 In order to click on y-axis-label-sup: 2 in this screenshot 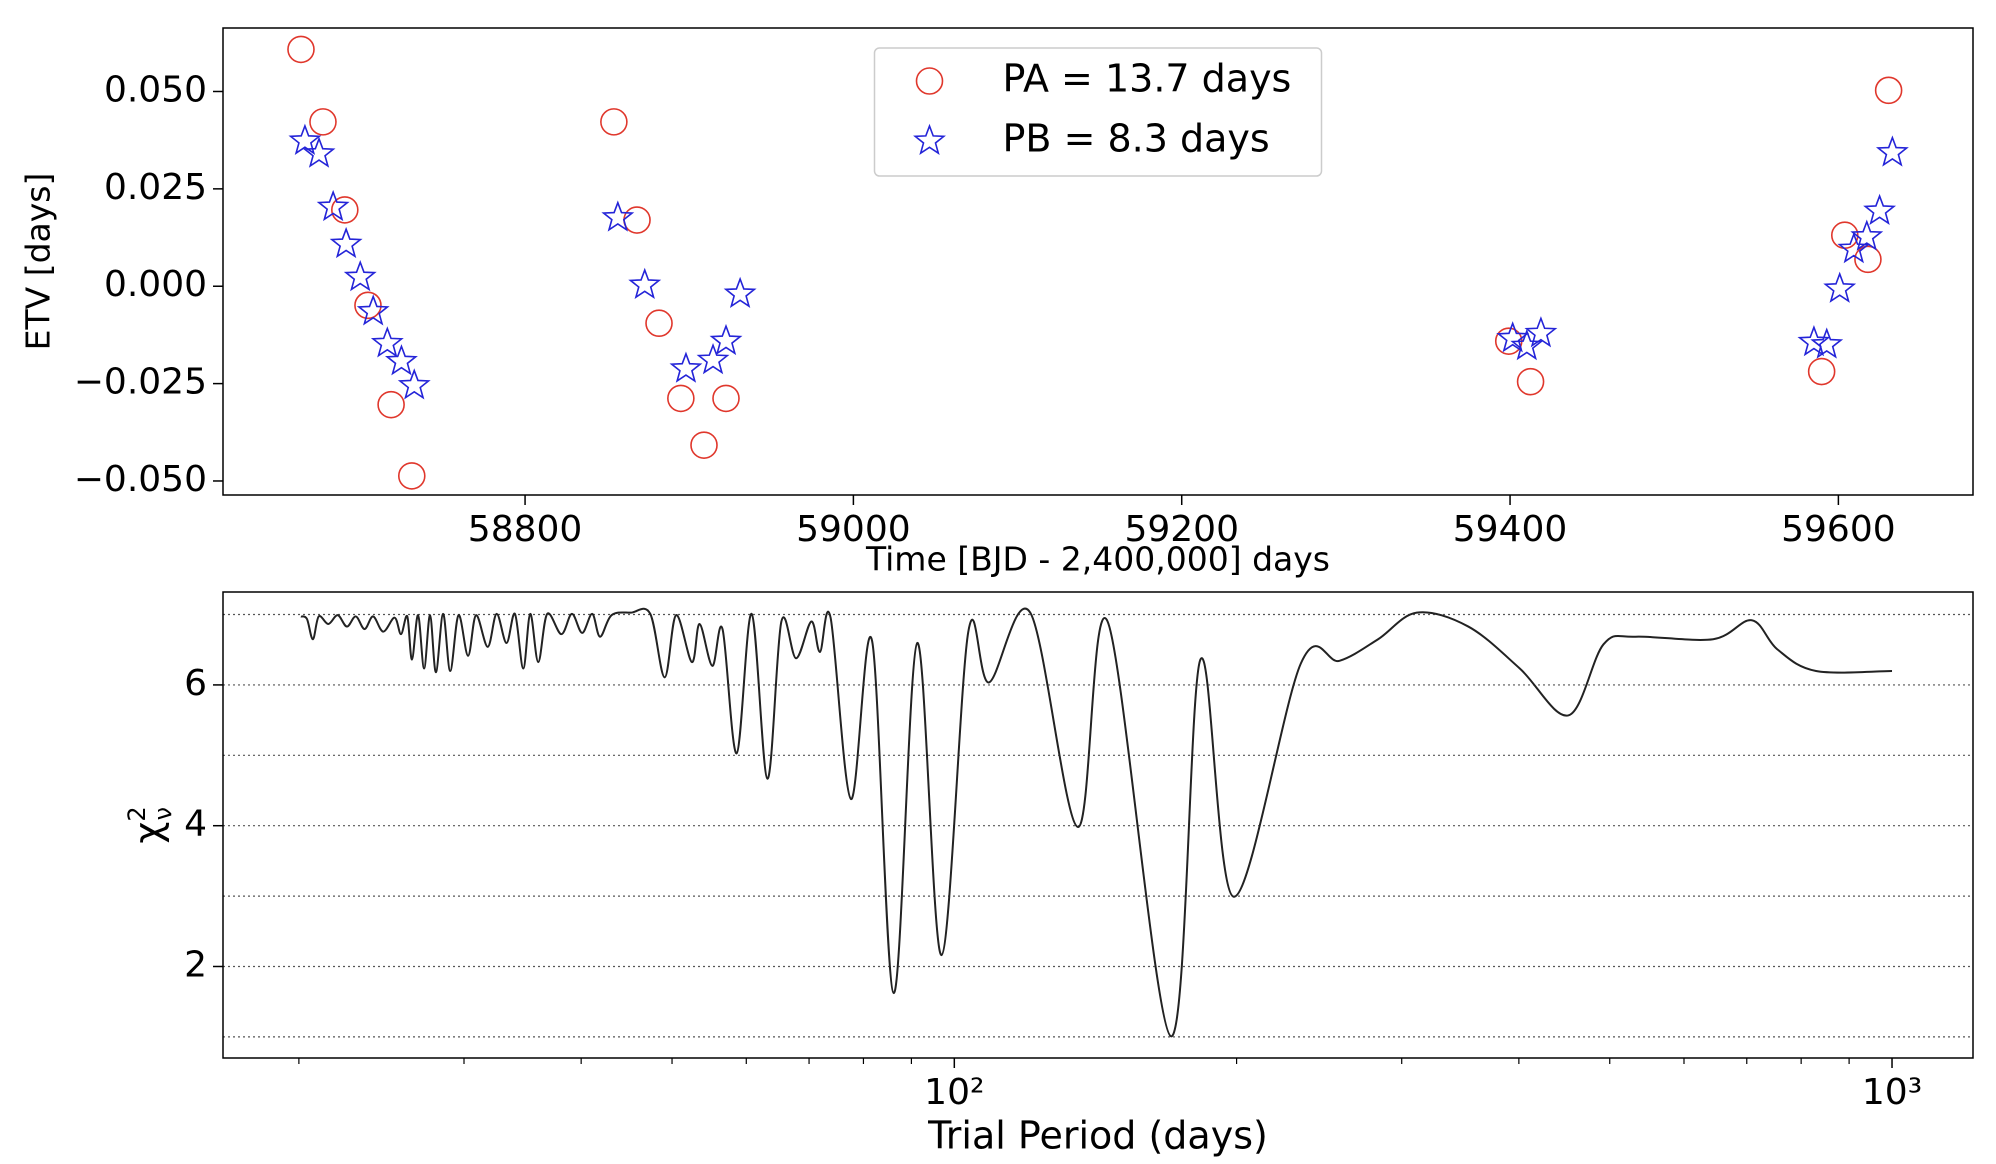, I will do `click(137, 813)`.